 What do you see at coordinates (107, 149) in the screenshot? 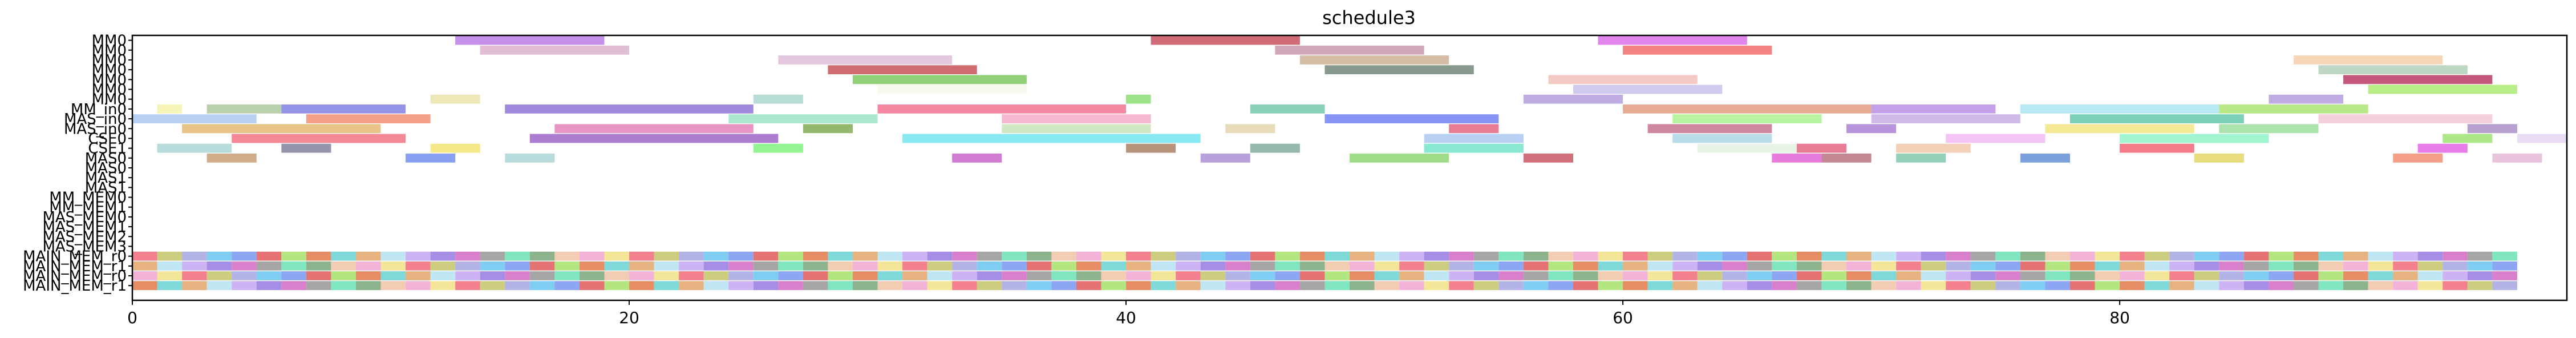
I see `y-tick-label: CSE1` at bounding box center [107, 149].